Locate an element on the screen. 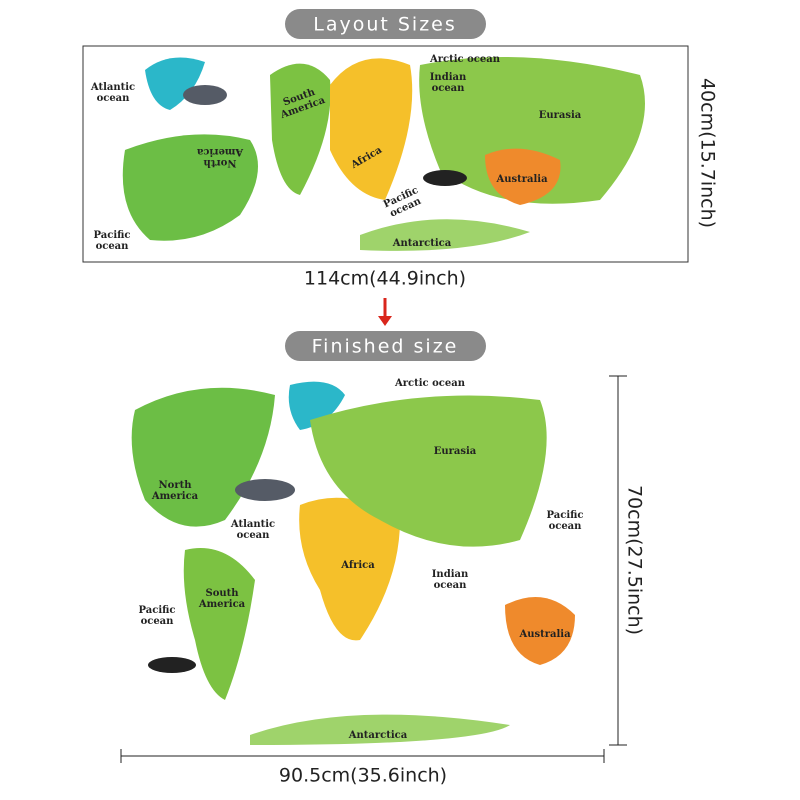 This screenshot has height=800, width=800. finished-height: 70cm(27.5inch) is located at coordinates (635, 560).